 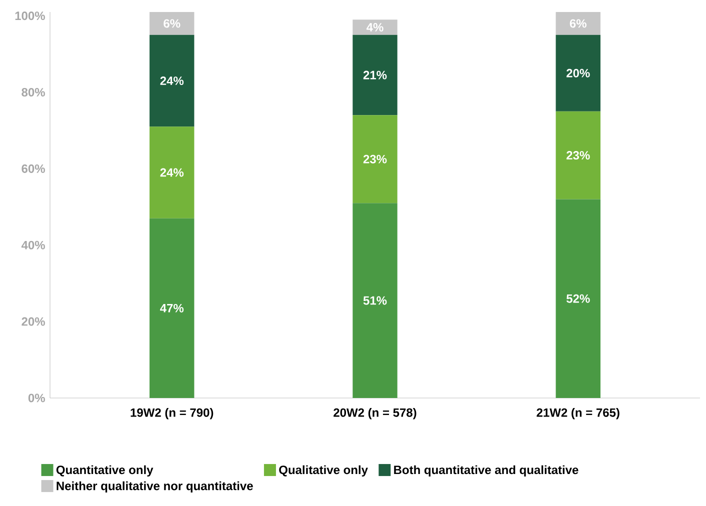 What do you see at coordinates (33, 92) in the screenshot?
I see `y-tick-label: 80%` at bounding box center [33, 92].